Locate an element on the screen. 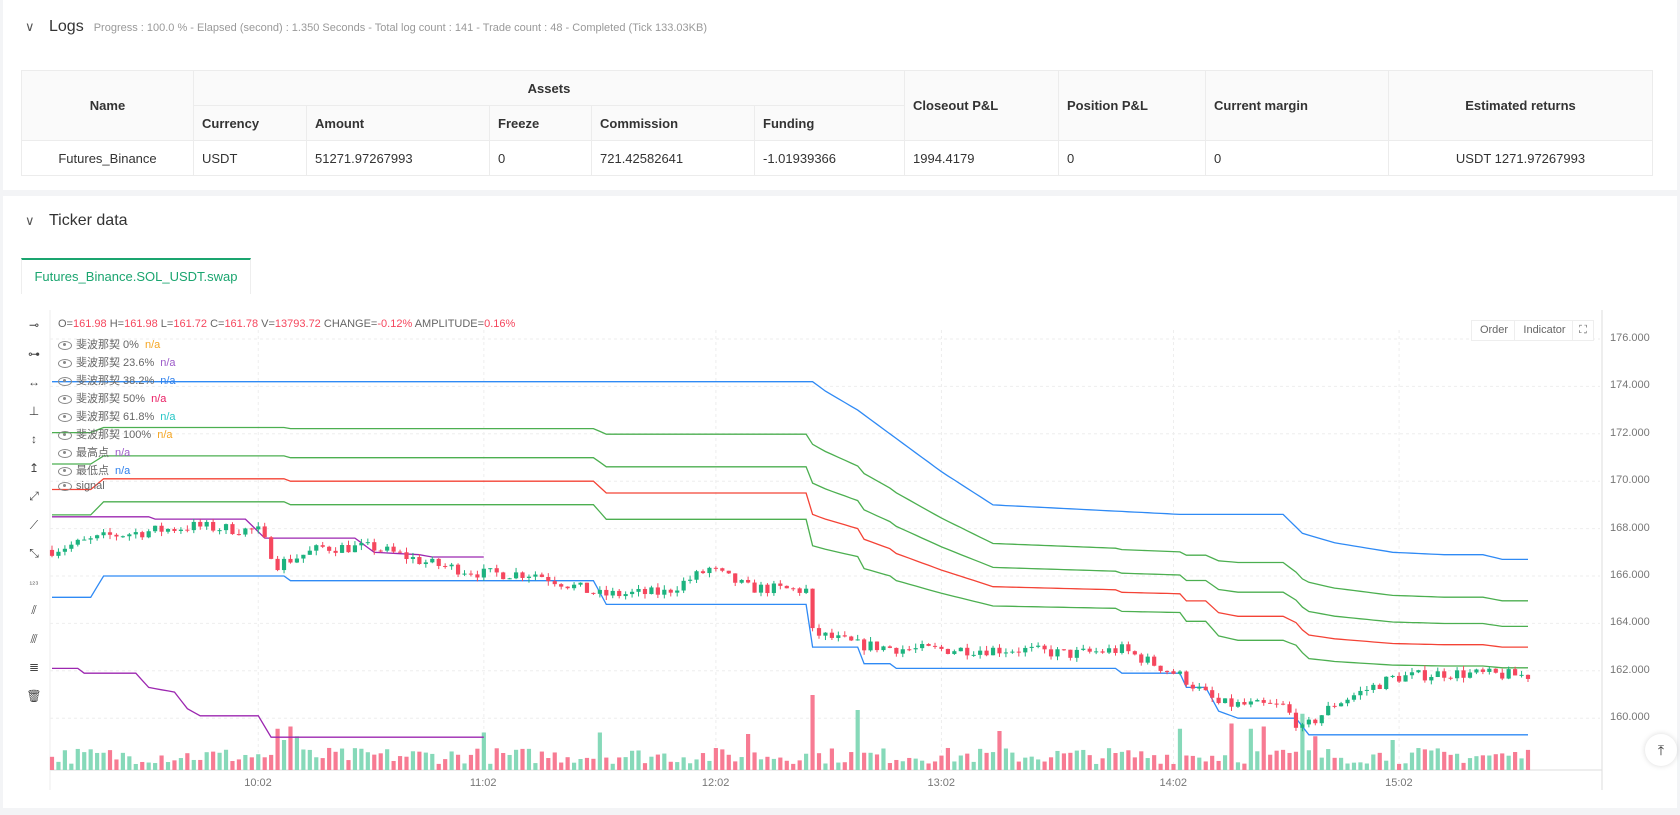  ray-icon: ⤢ is located at coordinates (34, 496).